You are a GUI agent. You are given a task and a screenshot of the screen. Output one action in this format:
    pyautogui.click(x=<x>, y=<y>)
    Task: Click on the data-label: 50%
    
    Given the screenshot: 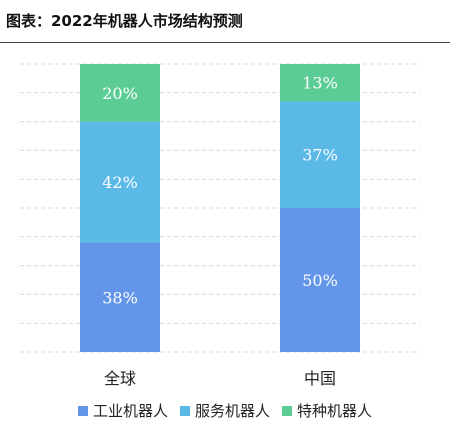 What is the action you would take?
    pyautogui.click(x=320, y=280)
    